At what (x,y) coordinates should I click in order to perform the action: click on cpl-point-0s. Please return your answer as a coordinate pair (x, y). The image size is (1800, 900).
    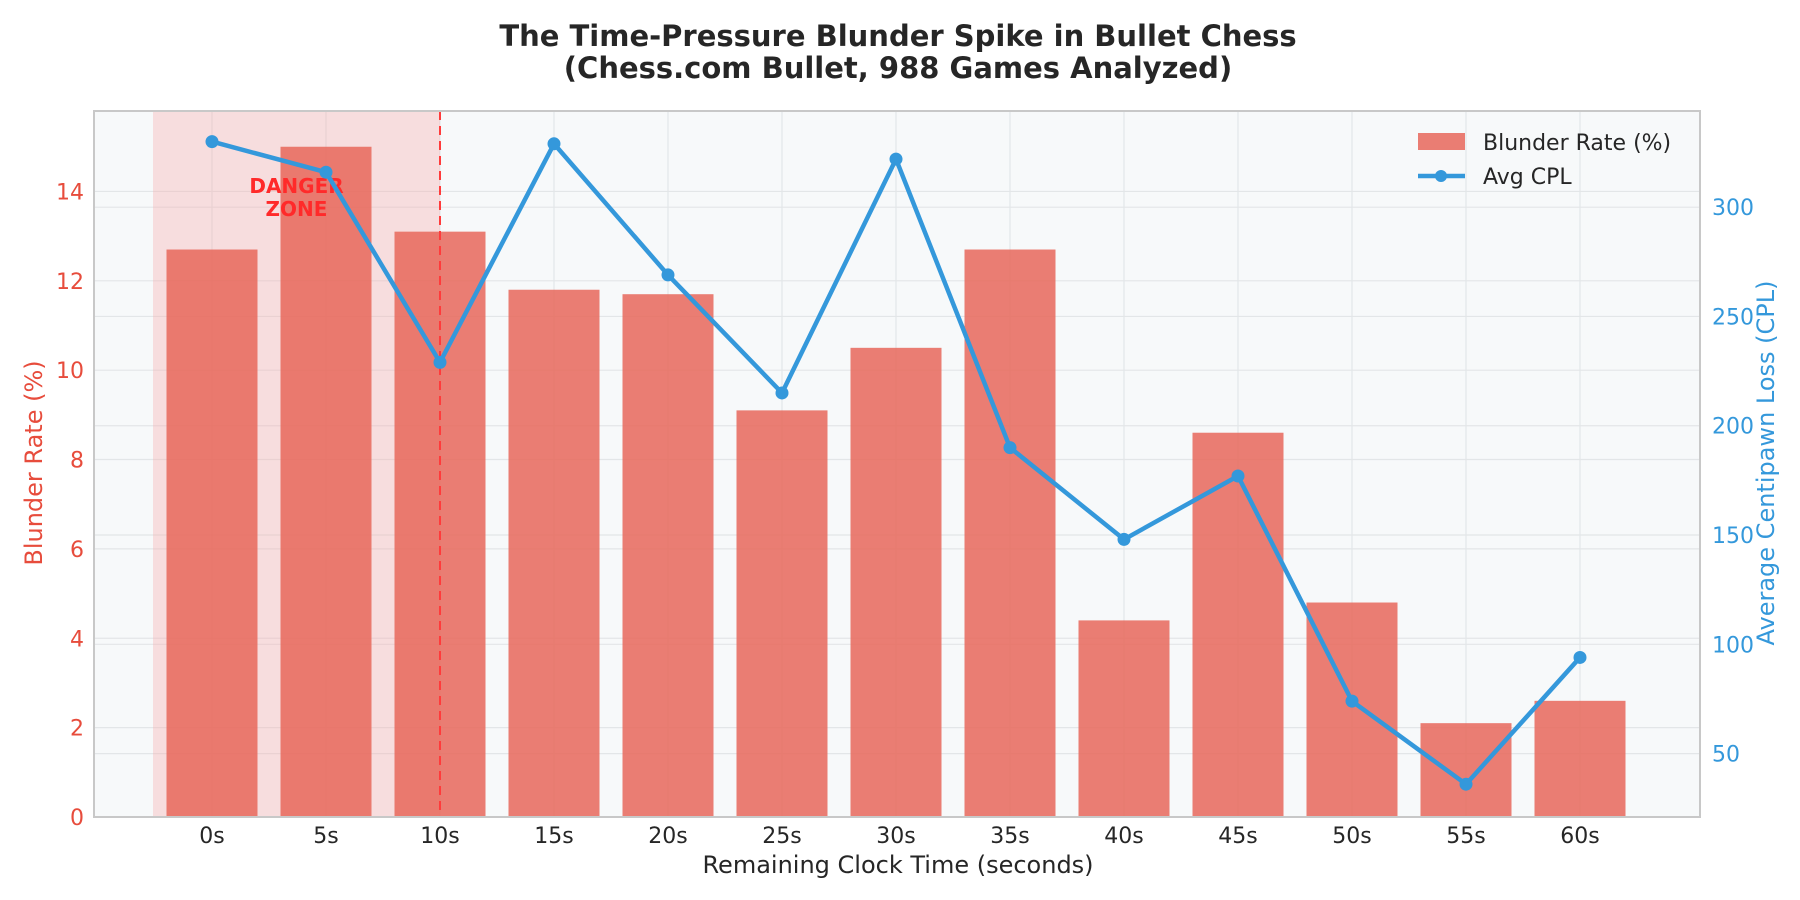
    Looking at the image, I should click on (212, 142).